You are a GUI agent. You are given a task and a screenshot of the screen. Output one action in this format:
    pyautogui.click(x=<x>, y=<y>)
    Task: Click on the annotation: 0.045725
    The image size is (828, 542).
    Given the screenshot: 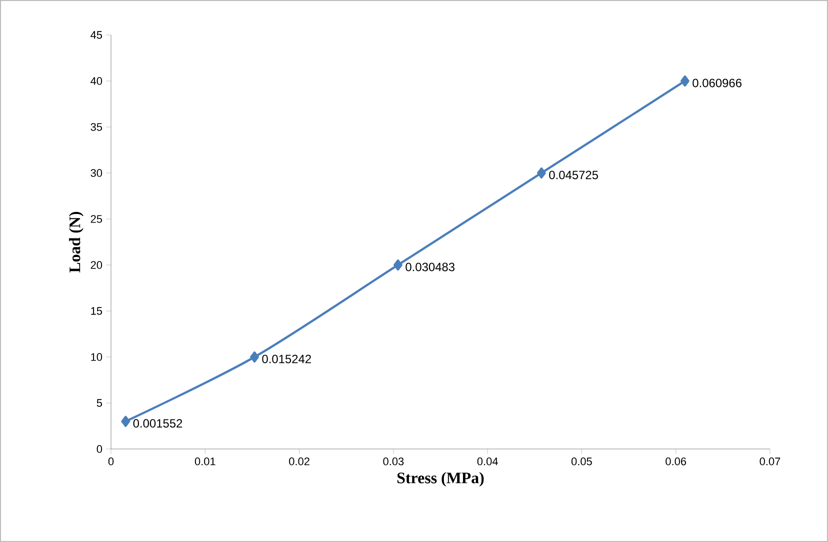 What is the action you would take?
    pyautogui.click(x=573, y=175)
    